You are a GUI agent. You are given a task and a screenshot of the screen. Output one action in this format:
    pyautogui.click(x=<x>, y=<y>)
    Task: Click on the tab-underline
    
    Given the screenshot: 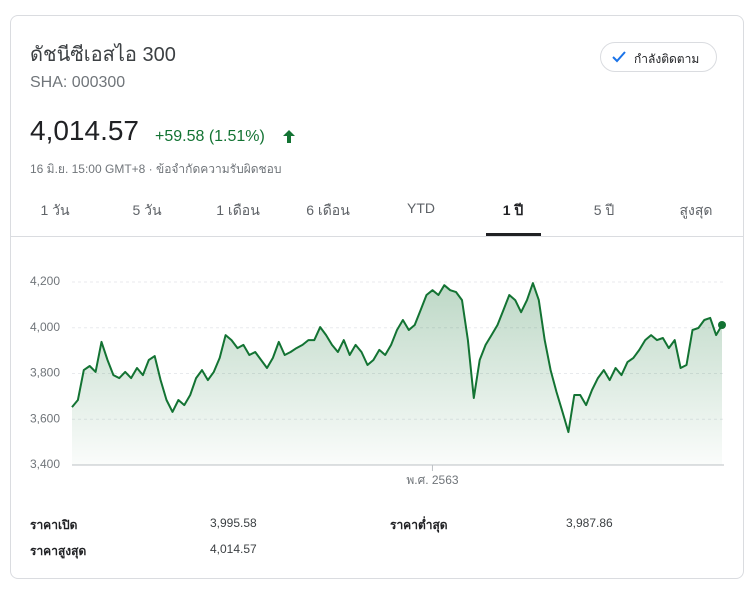 What is the action you would take?
    pyautogui.click(x=513, y=234)
    